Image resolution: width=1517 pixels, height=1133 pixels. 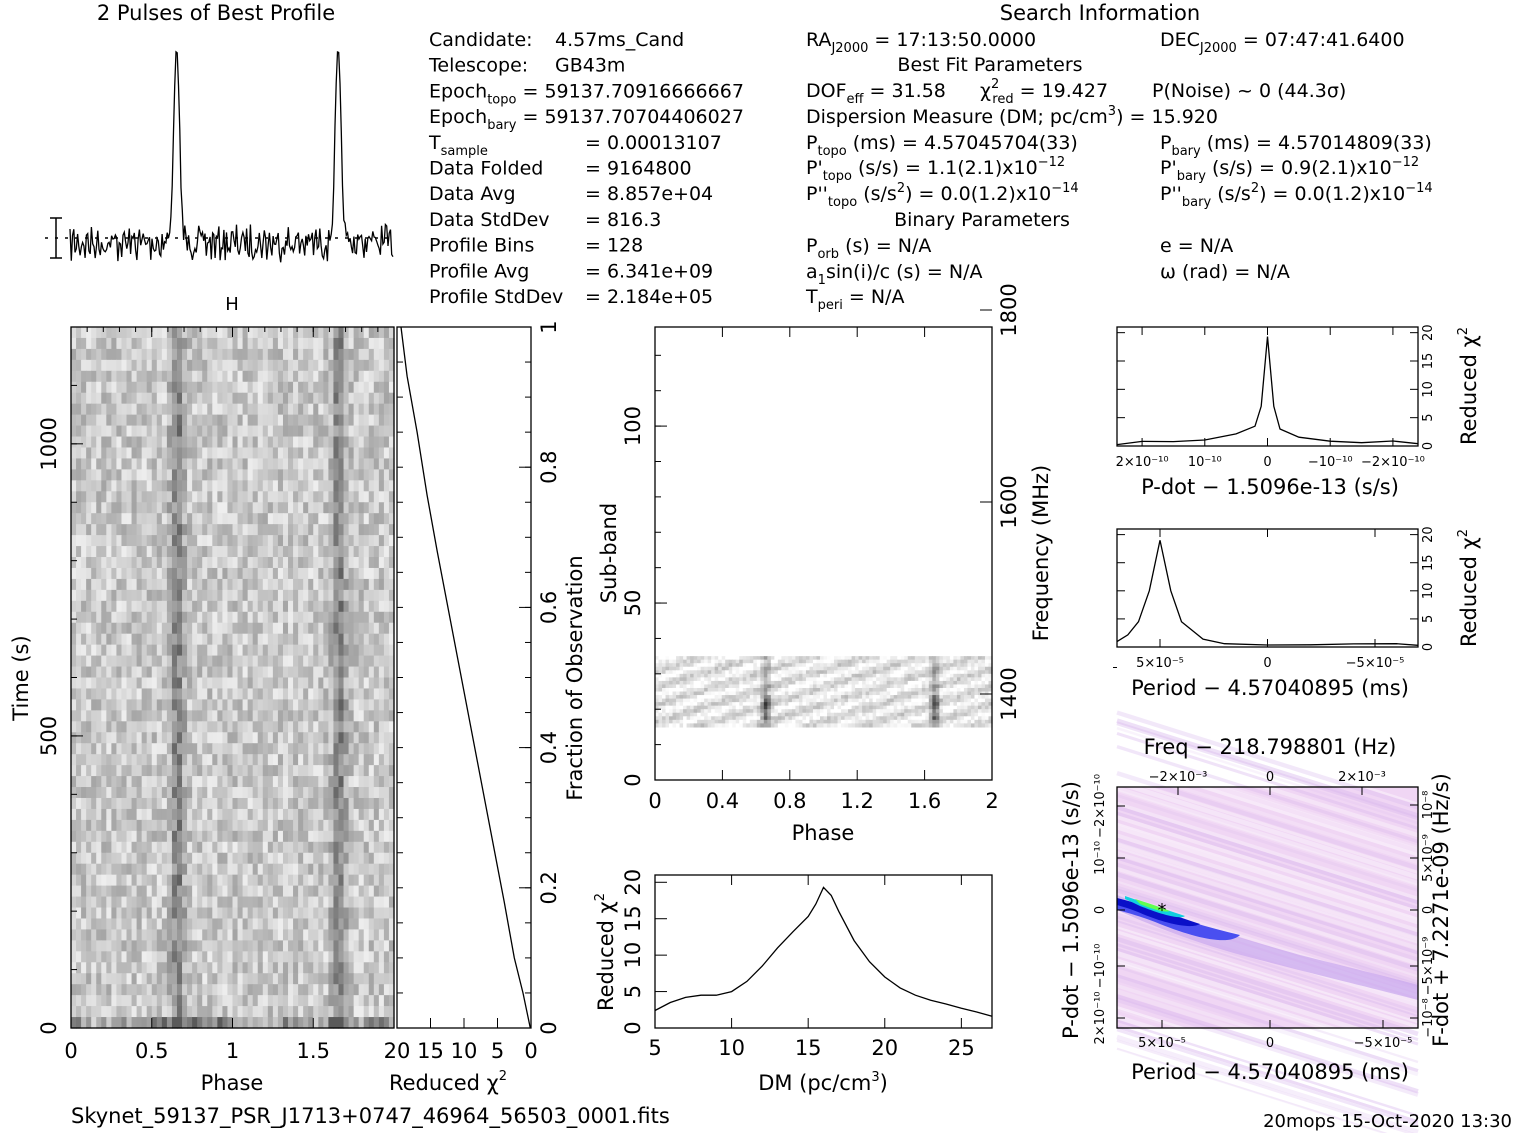 I want to click on time-phase-ytick-label: 0, so click(x=49, y=1027).